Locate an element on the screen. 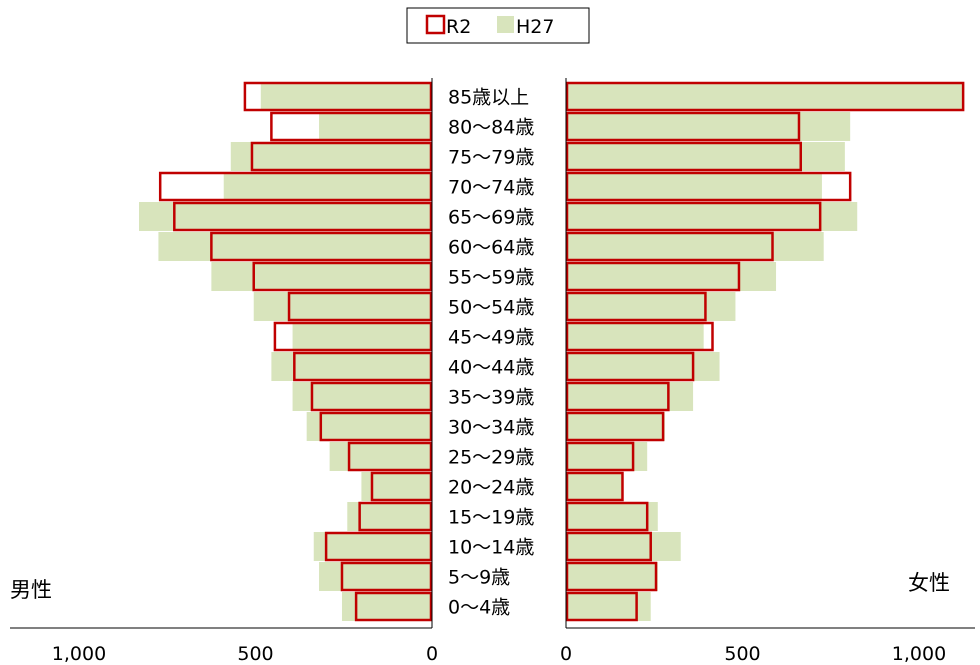  female-x-tick-label: 0 is located at coordinates (566, 654).